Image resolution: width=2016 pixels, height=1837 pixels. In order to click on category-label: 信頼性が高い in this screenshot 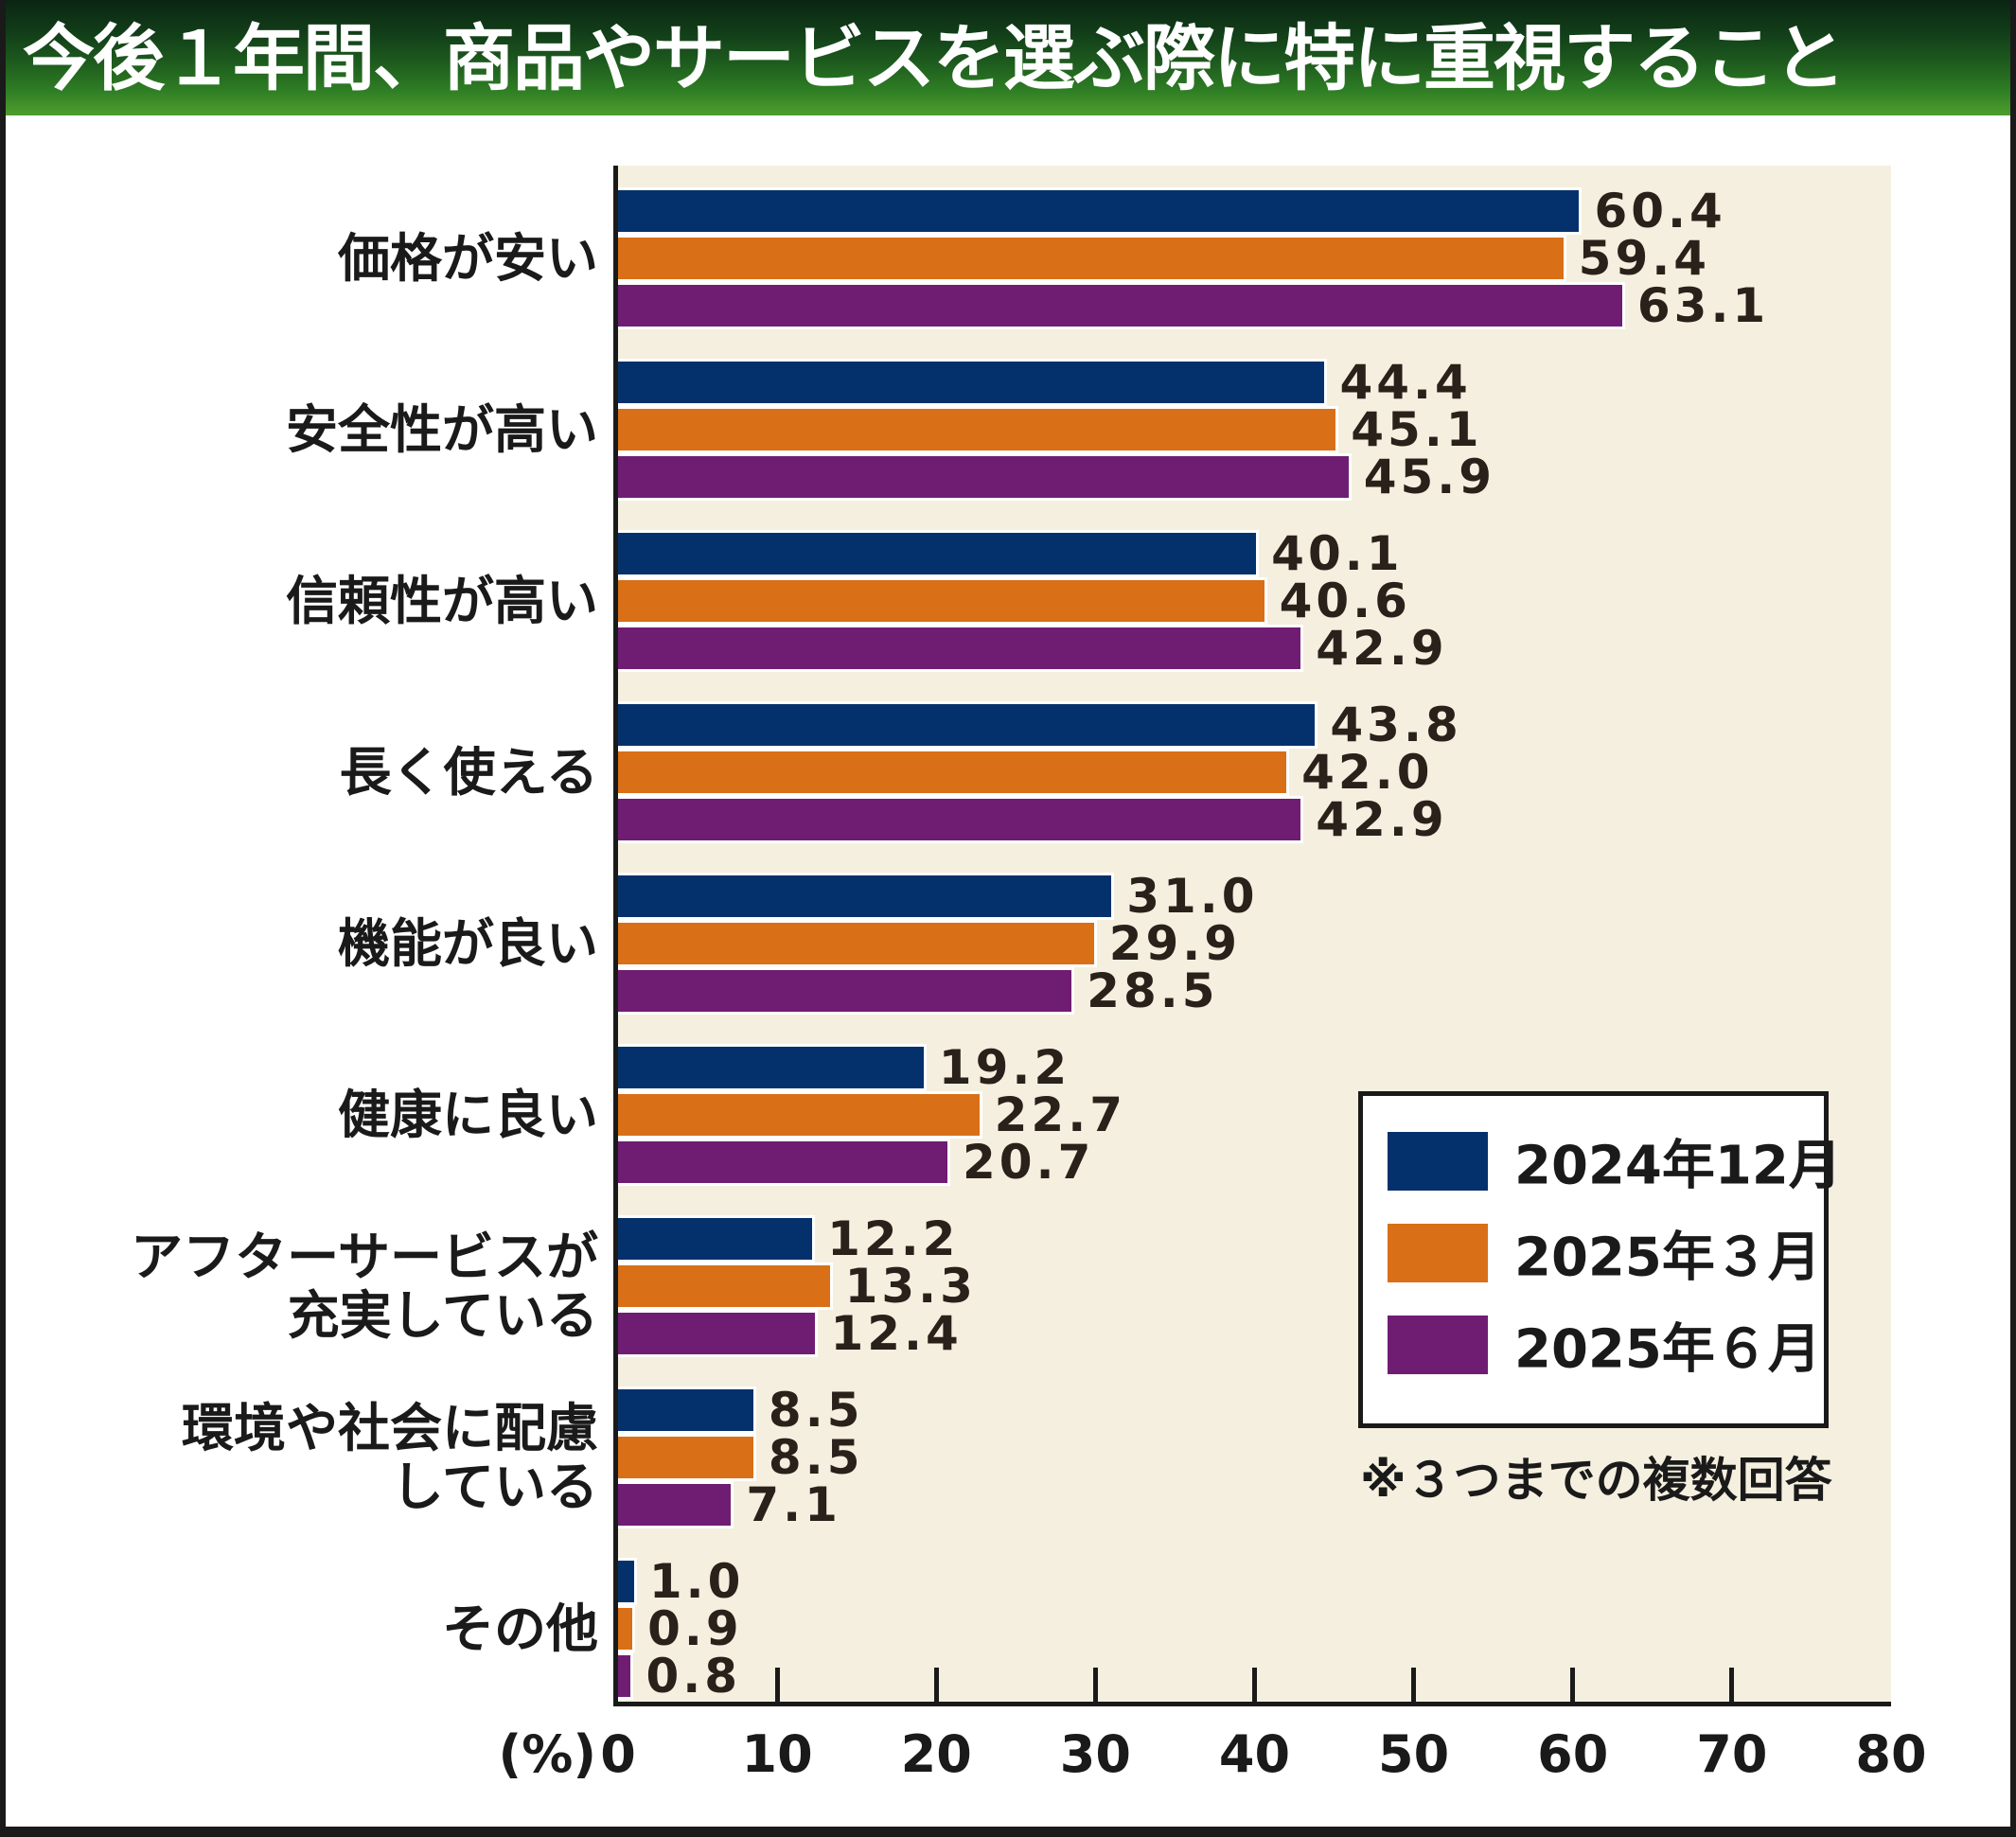, I will do `click(441, 601)`.